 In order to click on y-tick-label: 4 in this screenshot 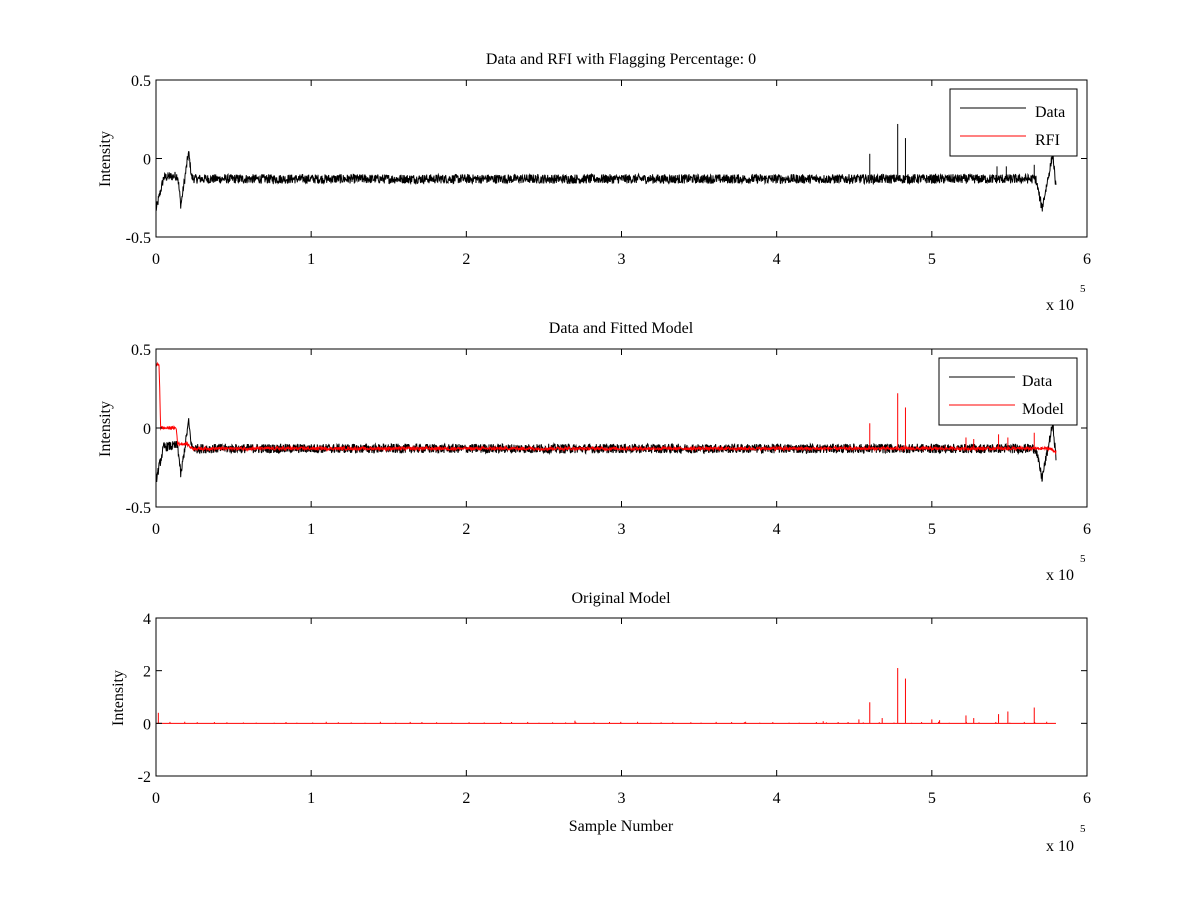, I will do `click(147, 619)`.